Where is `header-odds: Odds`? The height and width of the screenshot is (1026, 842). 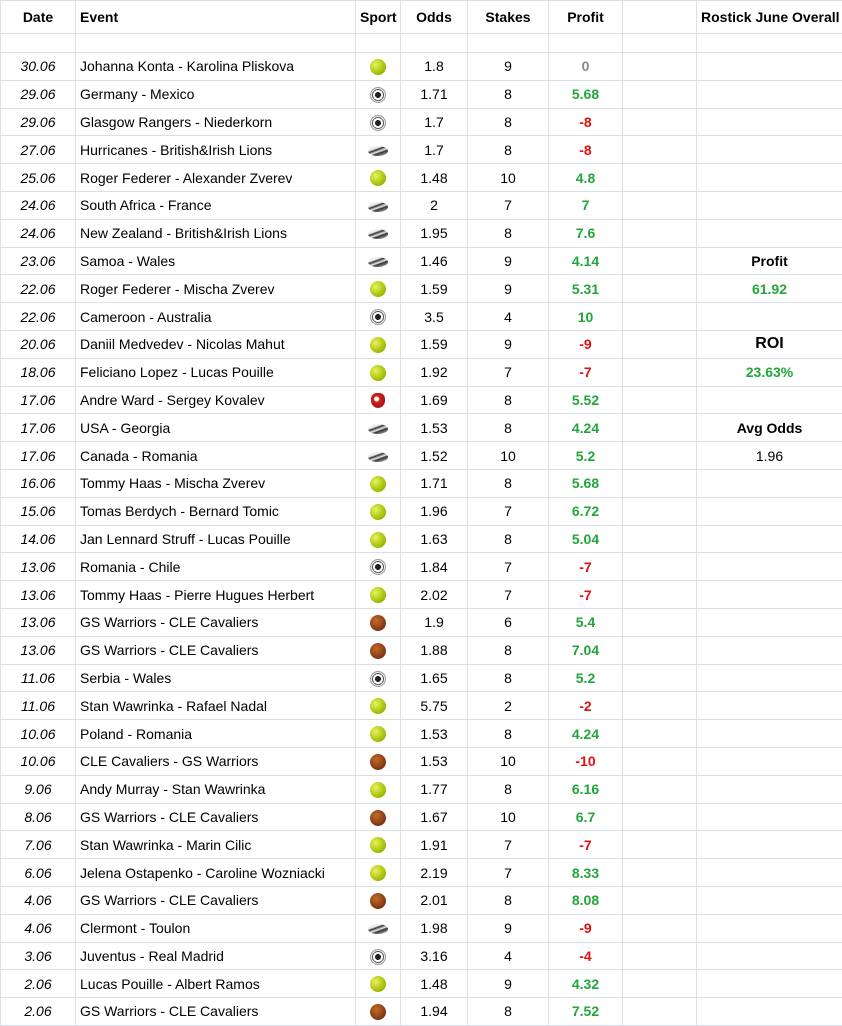 header-odds: Odds is located at coordinates (434, 17).